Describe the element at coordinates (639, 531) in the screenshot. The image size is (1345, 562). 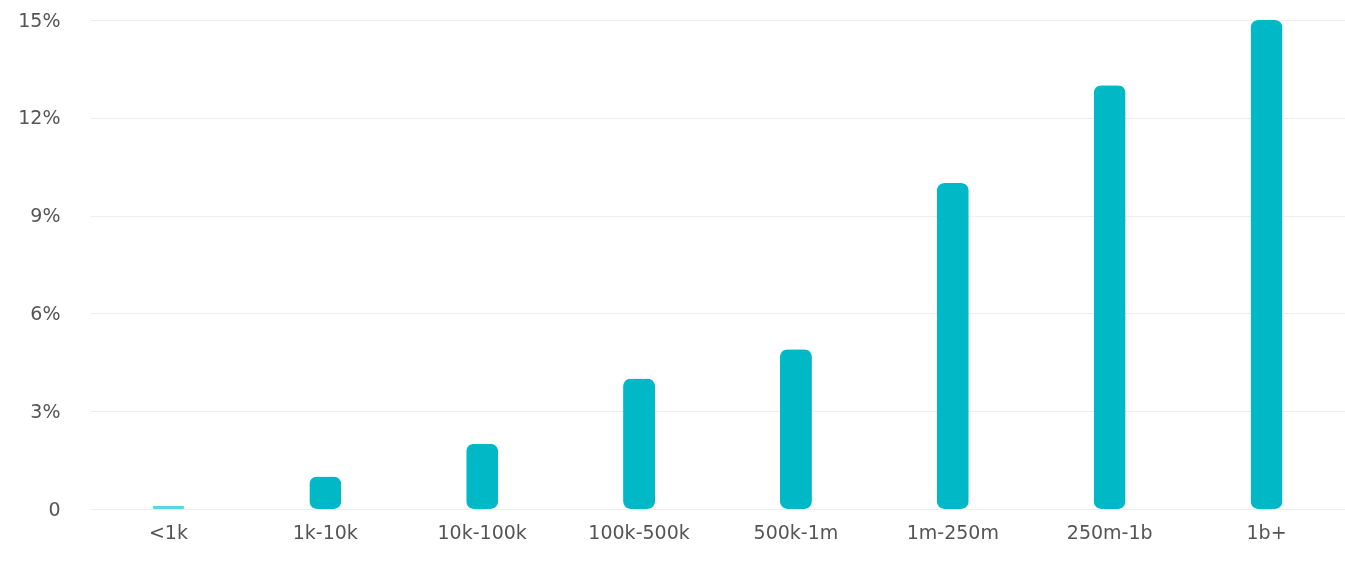
I see `x-tick-label: 100k-500k` at that location.